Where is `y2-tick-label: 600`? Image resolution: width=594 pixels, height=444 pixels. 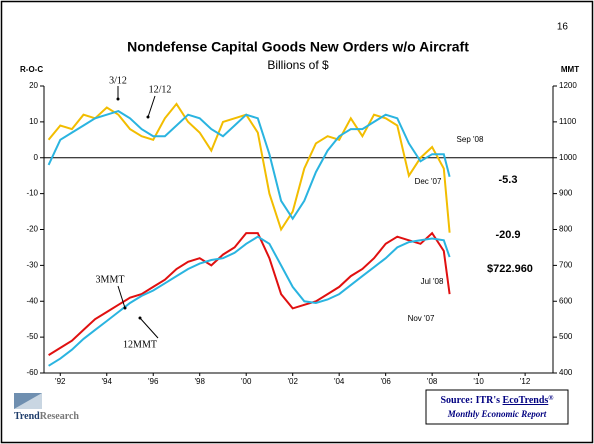 y2-tick-label: 600 is located at coordinates (566, 300).